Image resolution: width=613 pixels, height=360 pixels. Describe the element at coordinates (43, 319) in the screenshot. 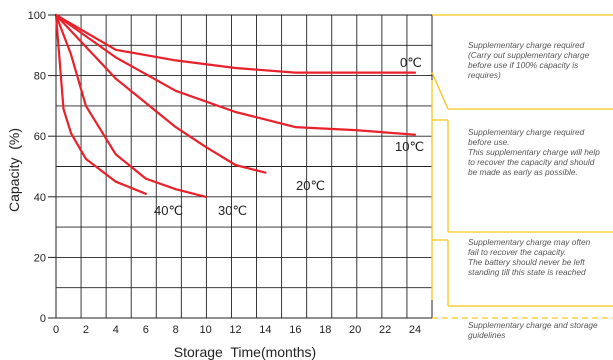

I see `y-tick-label: 0` at that location.